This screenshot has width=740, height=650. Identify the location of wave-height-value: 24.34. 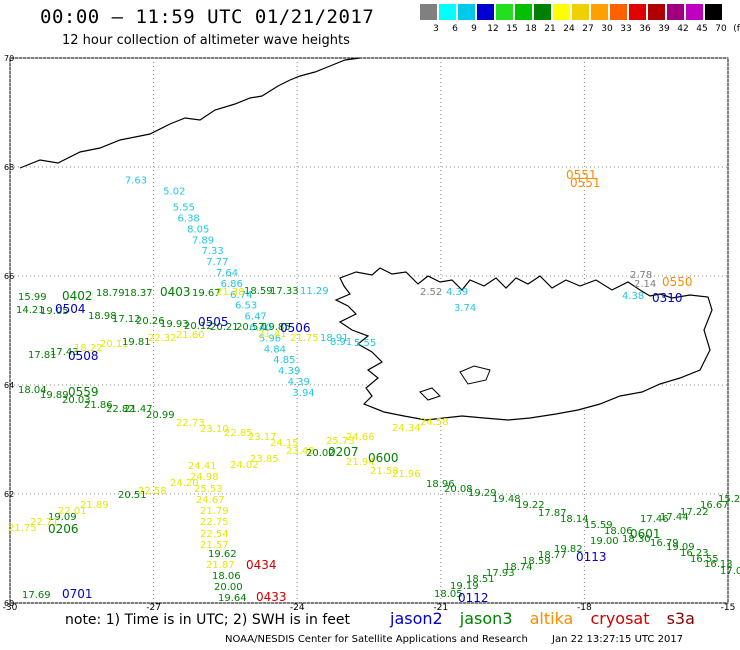
(406, 428).